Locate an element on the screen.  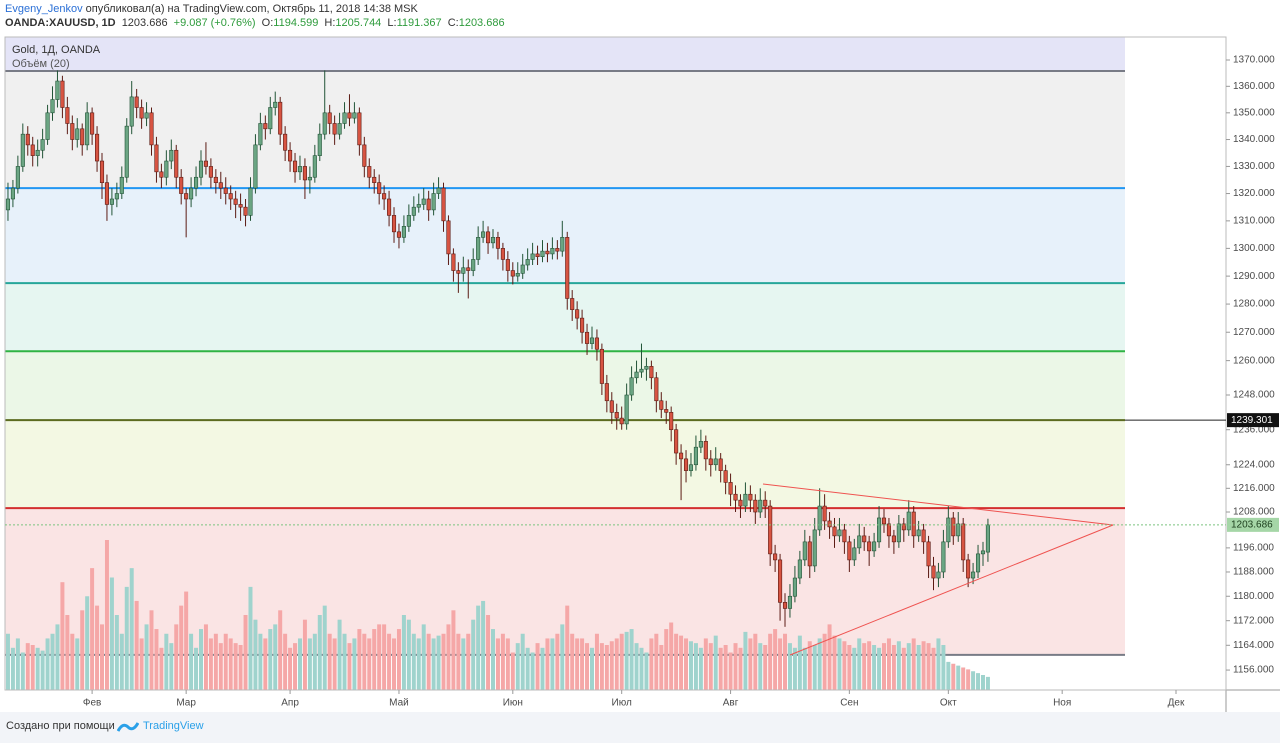
last-price-label: 1203.686 is located at coordinates (1252, 525).